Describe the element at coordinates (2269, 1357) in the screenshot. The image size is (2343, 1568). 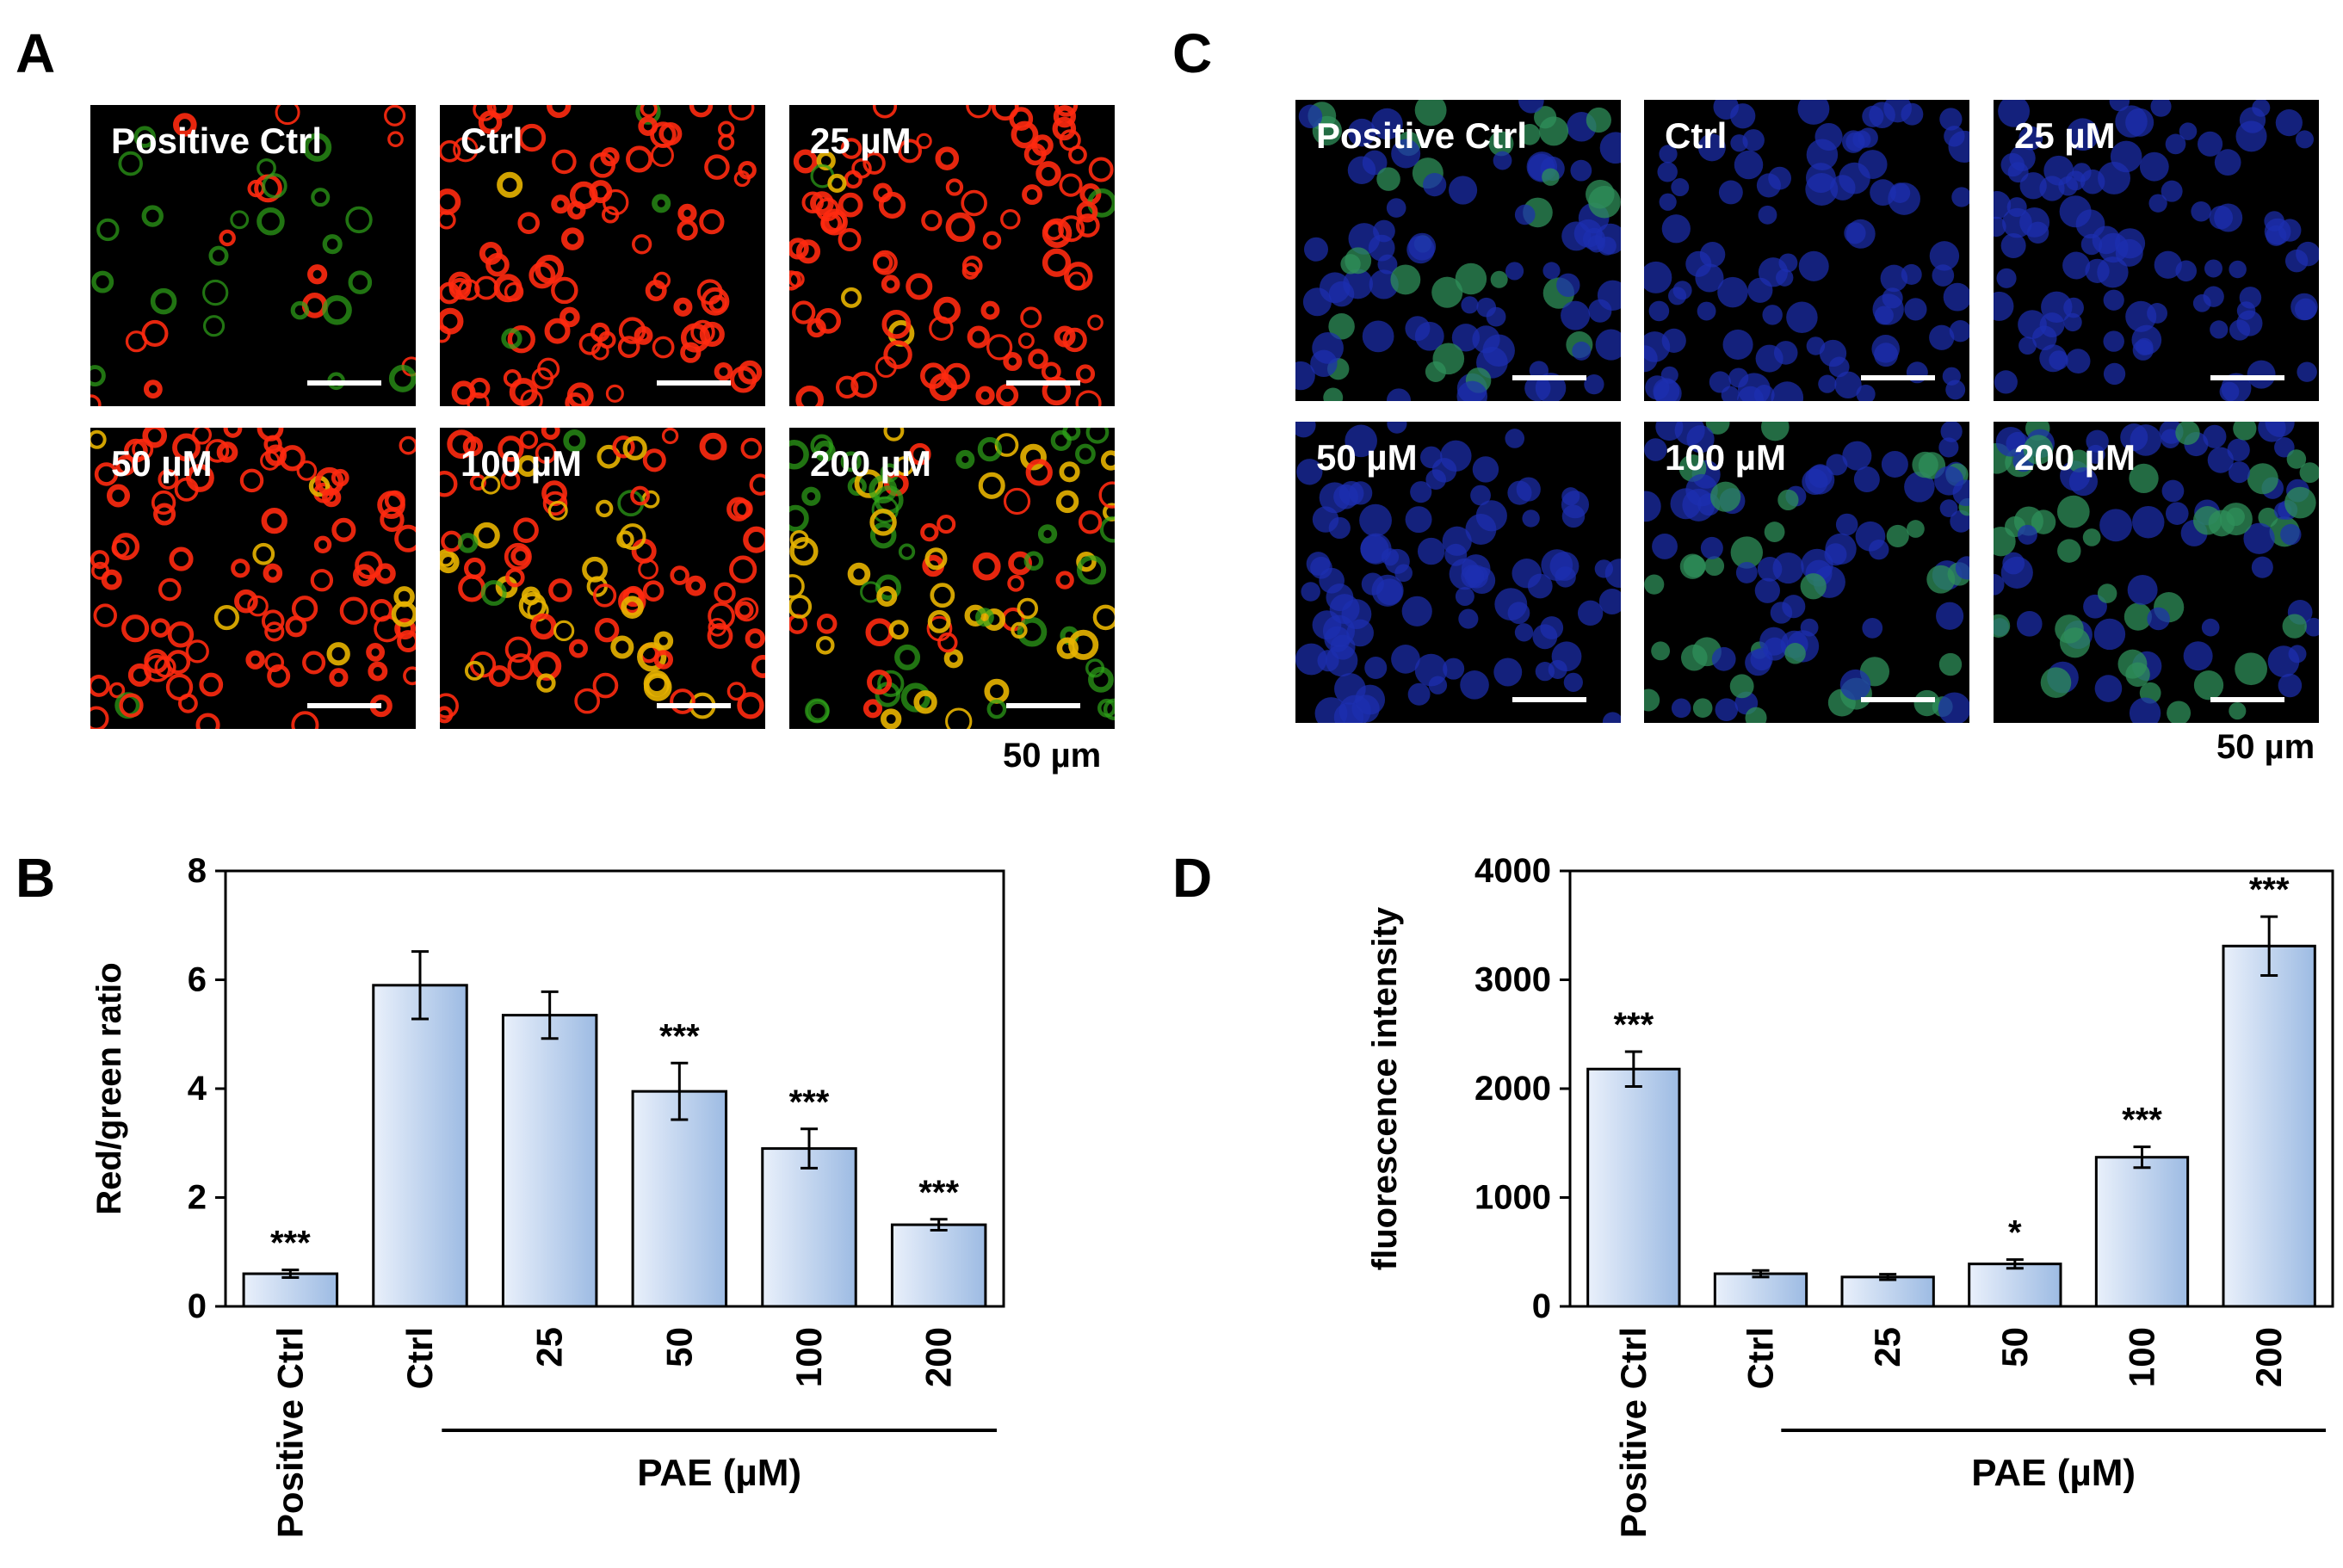
I see `x-tick-label: 200` at that location.